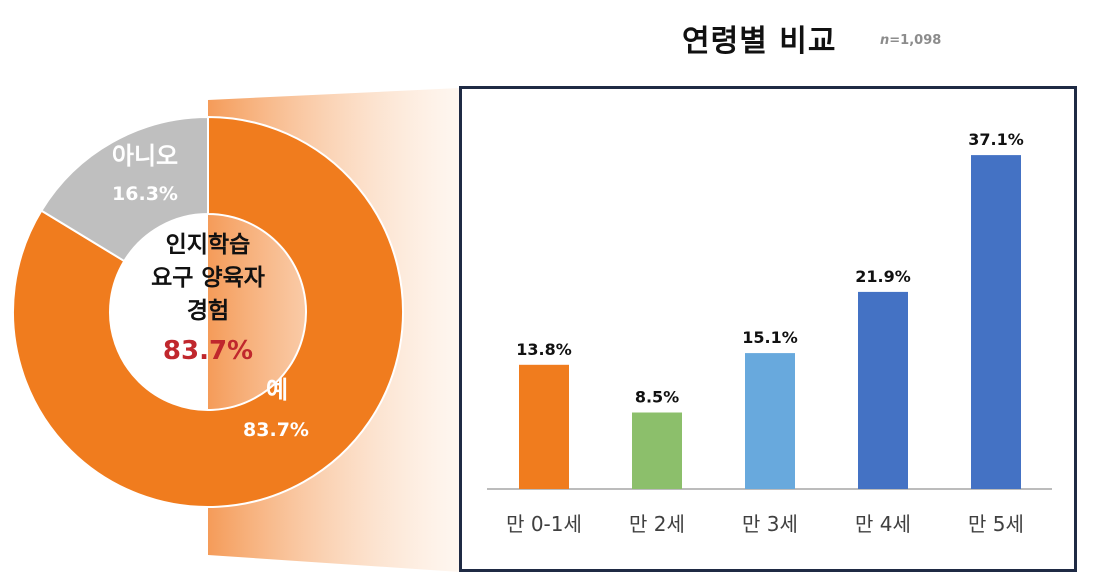 Image resolution: width=1099 pixels, height=586 pixels. Describe the element at coordinates (544, 349) in the screenshot. I see `bar-data-label: 13.8%` at that location.